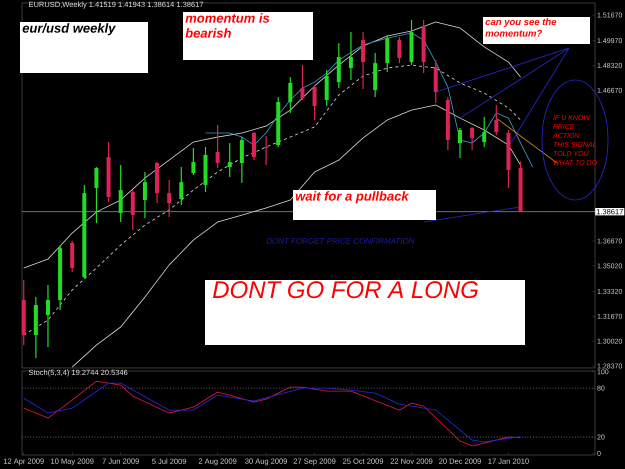 This screenshot has width=625, height=469. What do you see at coordinates (520, 27) in the screenshot?
I see `annotation: can you see the momentum?` at bounding box center [520, 27].